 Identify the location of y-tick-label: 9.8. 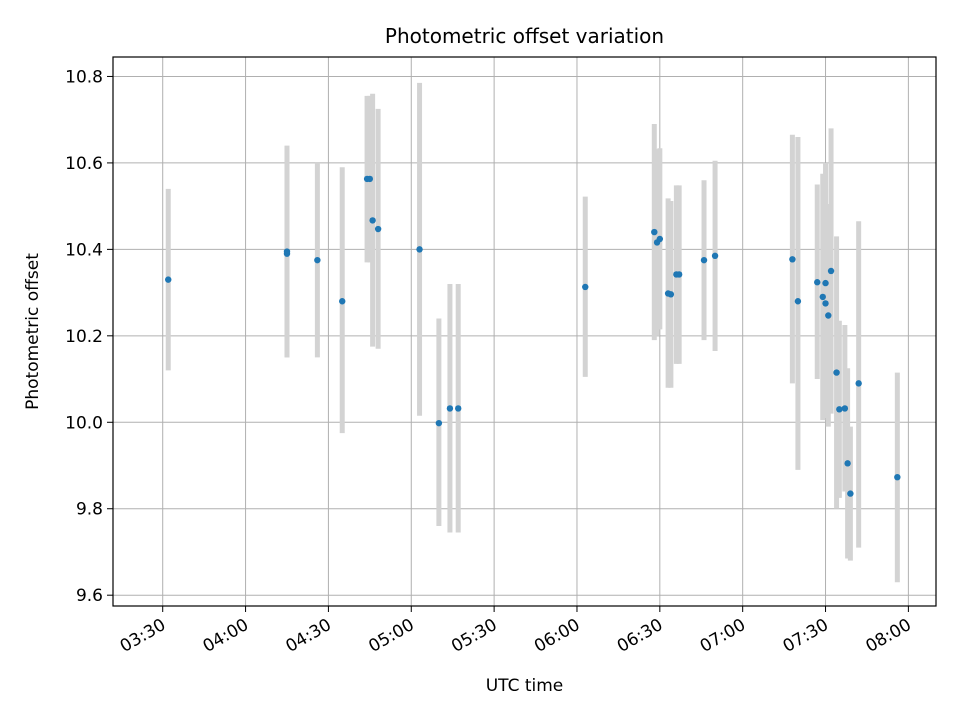
(89, 510).